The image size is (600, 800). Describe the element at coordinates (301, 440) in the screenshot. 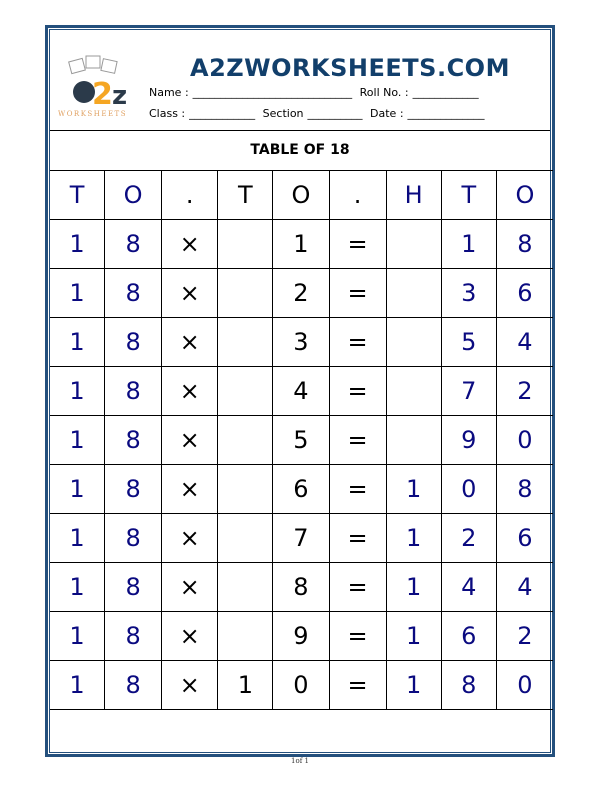

I see `table-cell: 5` at that location.